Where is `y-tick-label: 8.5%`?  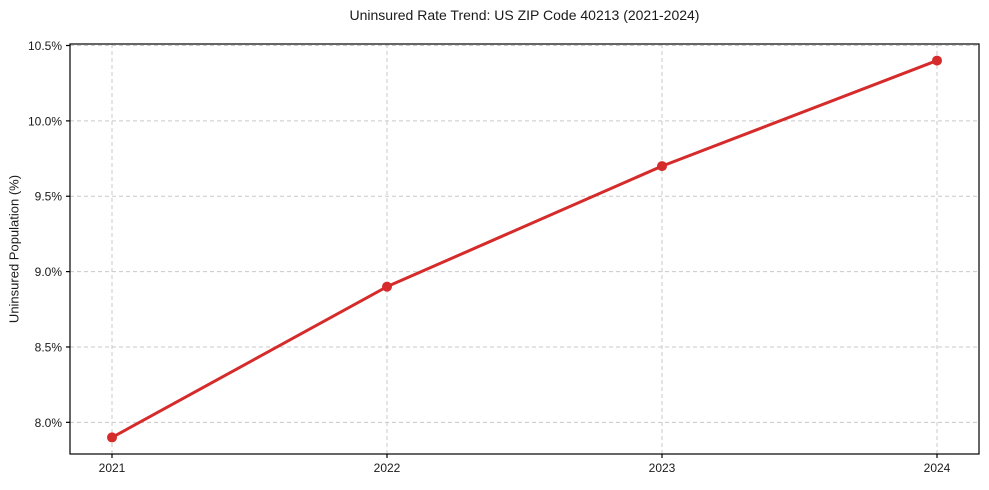 y-tick-label: 8.5% is located at coordinates (49, 347).